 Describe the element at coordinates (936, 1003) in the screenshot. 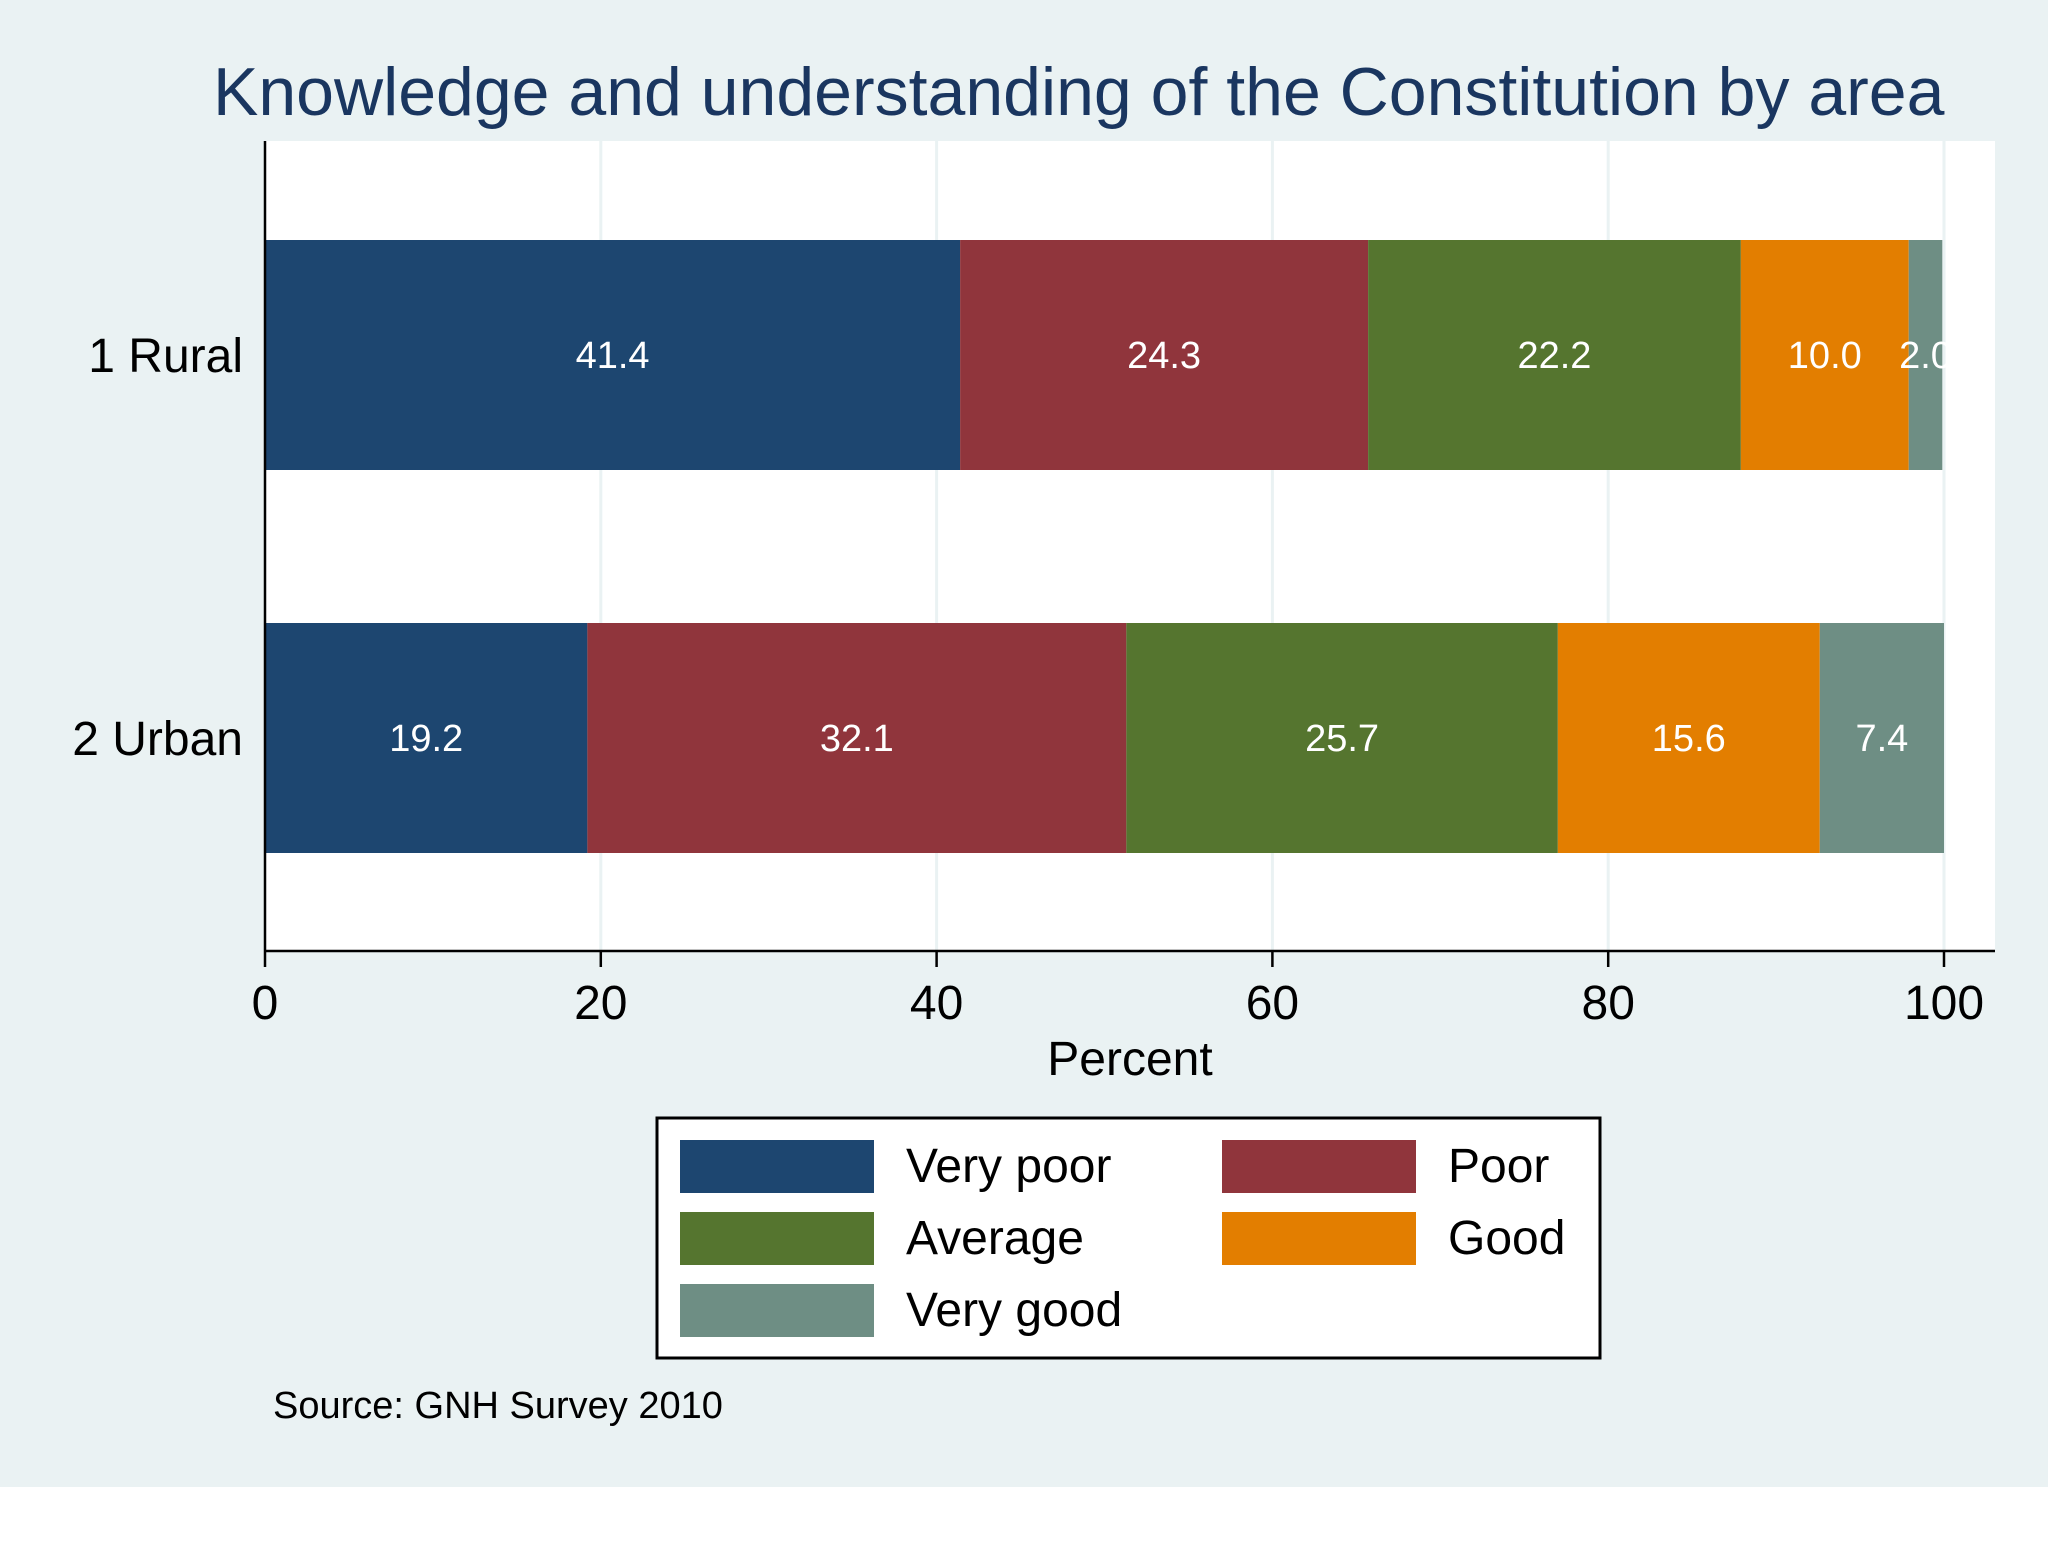

I see `x-tick-label: 40` at that location.